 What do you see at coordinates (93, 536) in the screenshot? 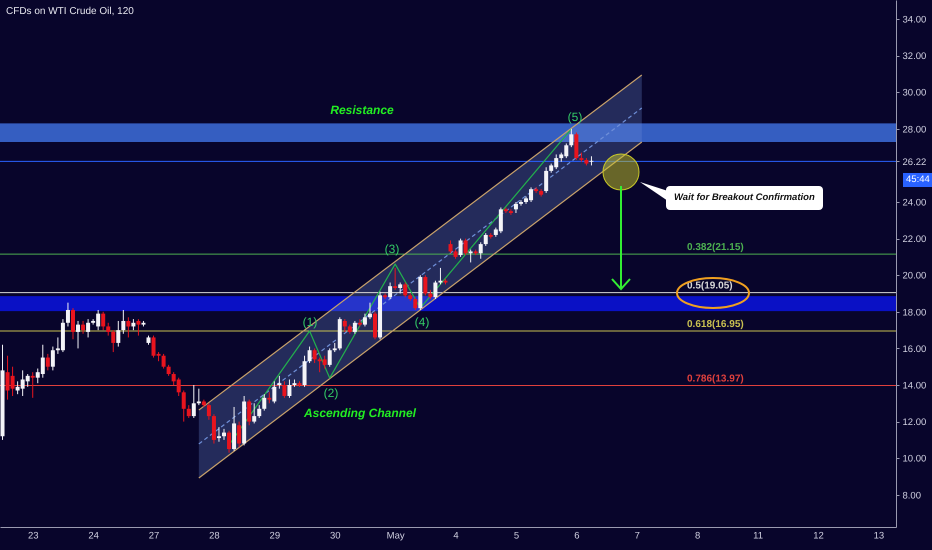
I see `x-tick-label: 24` at bounding box center [93, 536].